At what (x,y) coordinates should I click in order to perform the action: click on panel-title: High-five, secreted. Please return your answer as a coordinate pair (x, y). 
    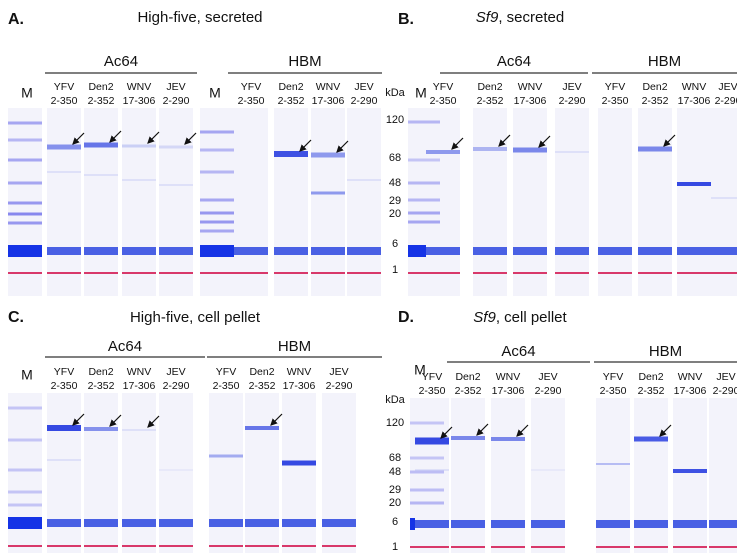
    Looking at the image, I should click on (199, 17).